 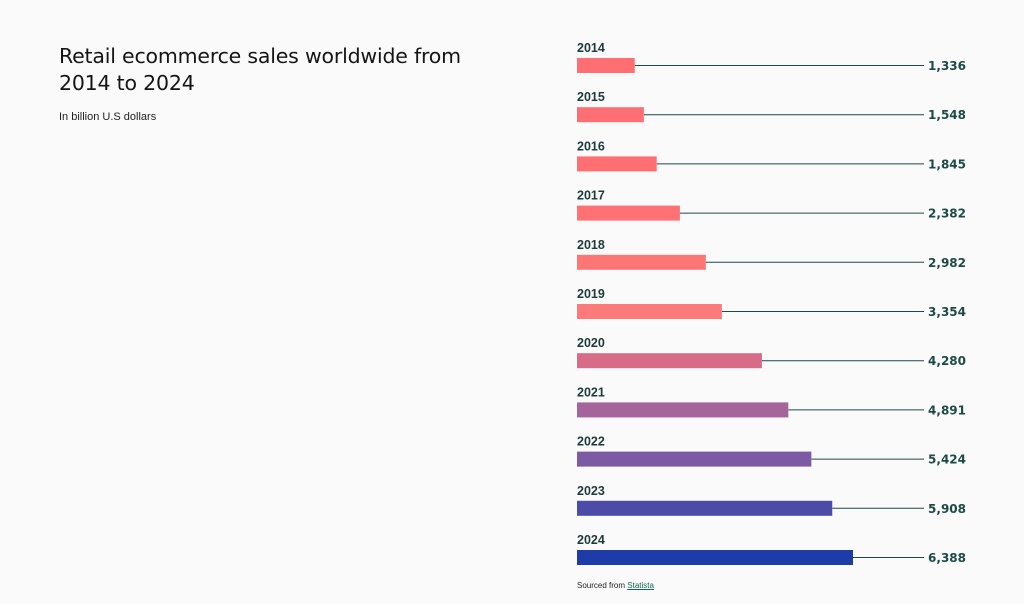 What do you see at coordinates (591, 540) in the screenshot?
I see `year-label: 2024` at bounding box center [591, 540].